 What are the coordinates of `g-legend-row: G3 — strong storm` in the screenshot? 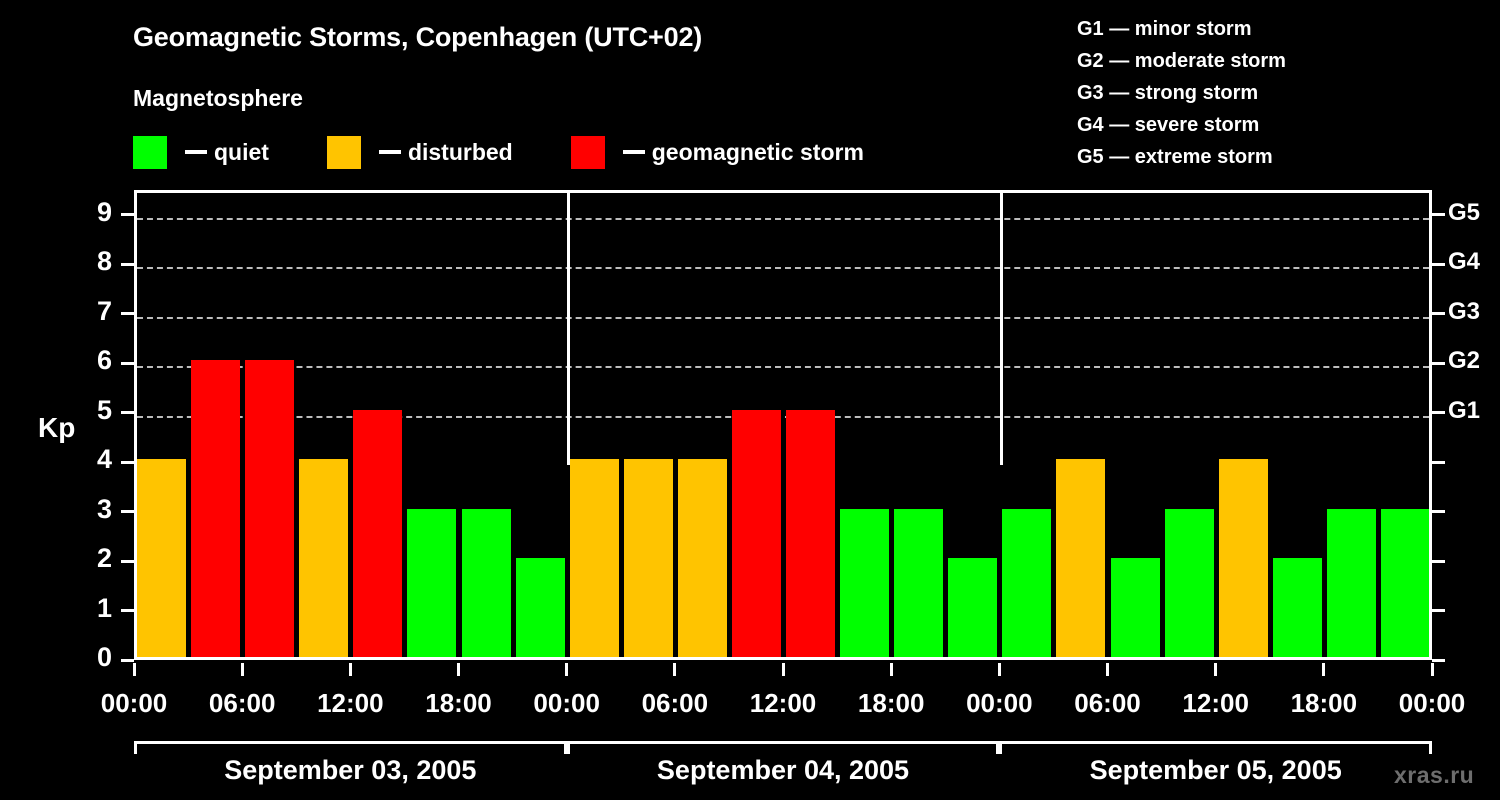 It's located at (1168, 93).